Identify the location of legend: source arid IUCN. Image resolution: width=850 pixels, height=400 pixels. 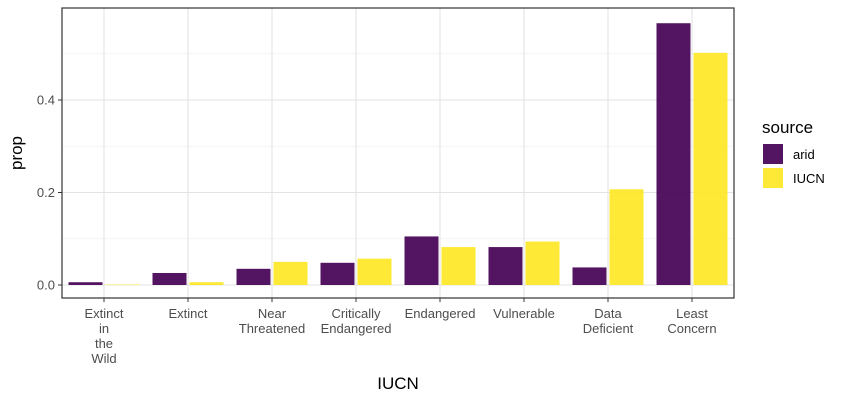
(793, 153).